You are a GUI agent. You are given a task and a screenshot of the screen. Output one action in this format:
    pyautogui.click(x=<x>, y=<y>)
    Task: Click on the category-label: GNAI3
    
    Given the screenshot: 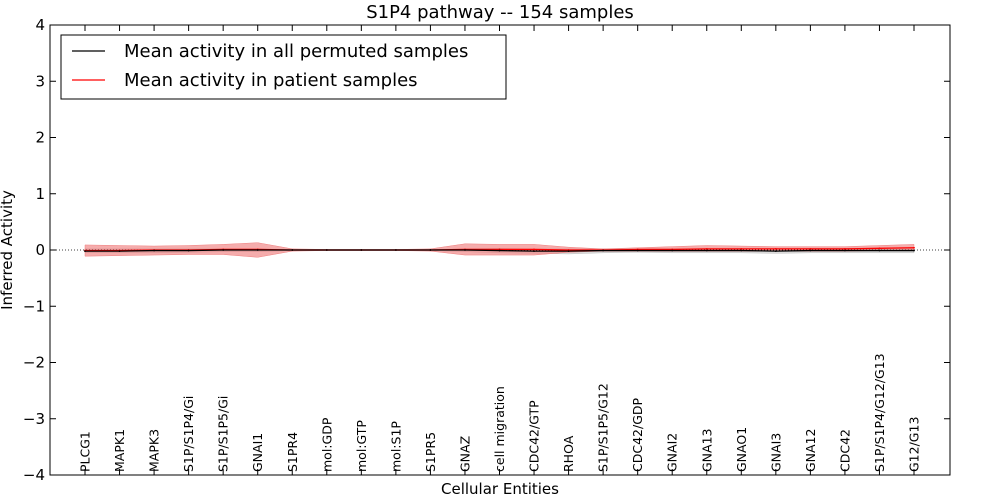 What is the action you would take?
    pyautogui.click(x=775, y=452)
    